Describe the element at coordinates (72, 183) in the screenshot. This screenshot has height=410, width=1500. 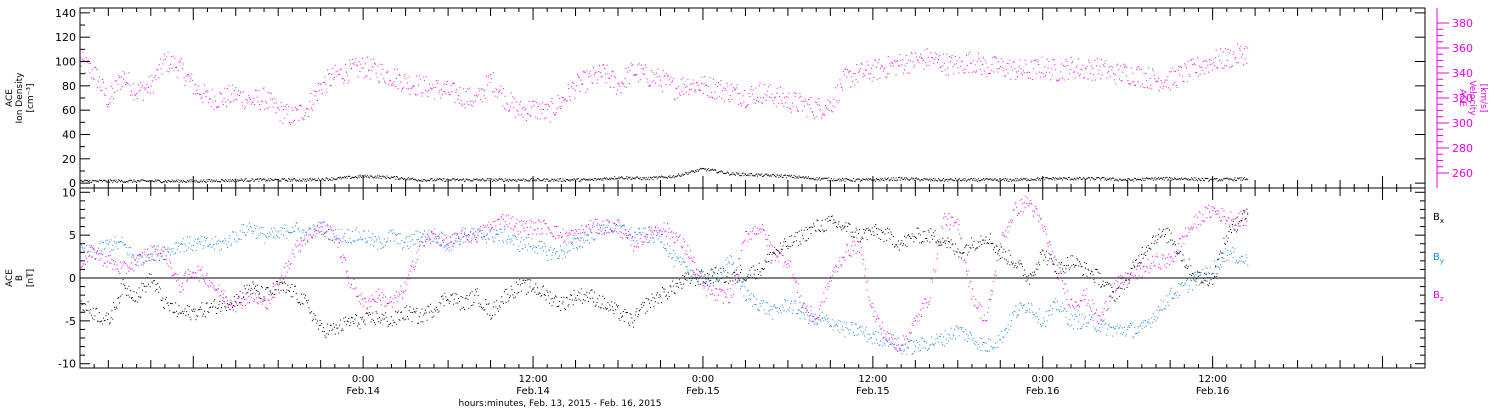
I see `density-tick-label: 0` at that location.